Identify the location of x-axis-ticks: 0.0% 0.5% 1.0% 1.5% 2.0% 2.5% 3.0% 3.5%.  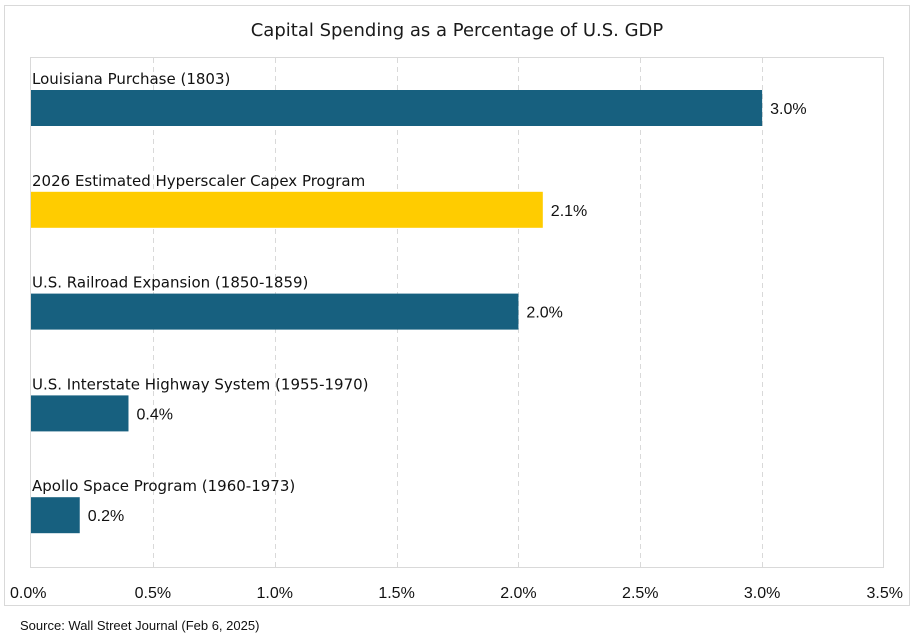
(456, 593).